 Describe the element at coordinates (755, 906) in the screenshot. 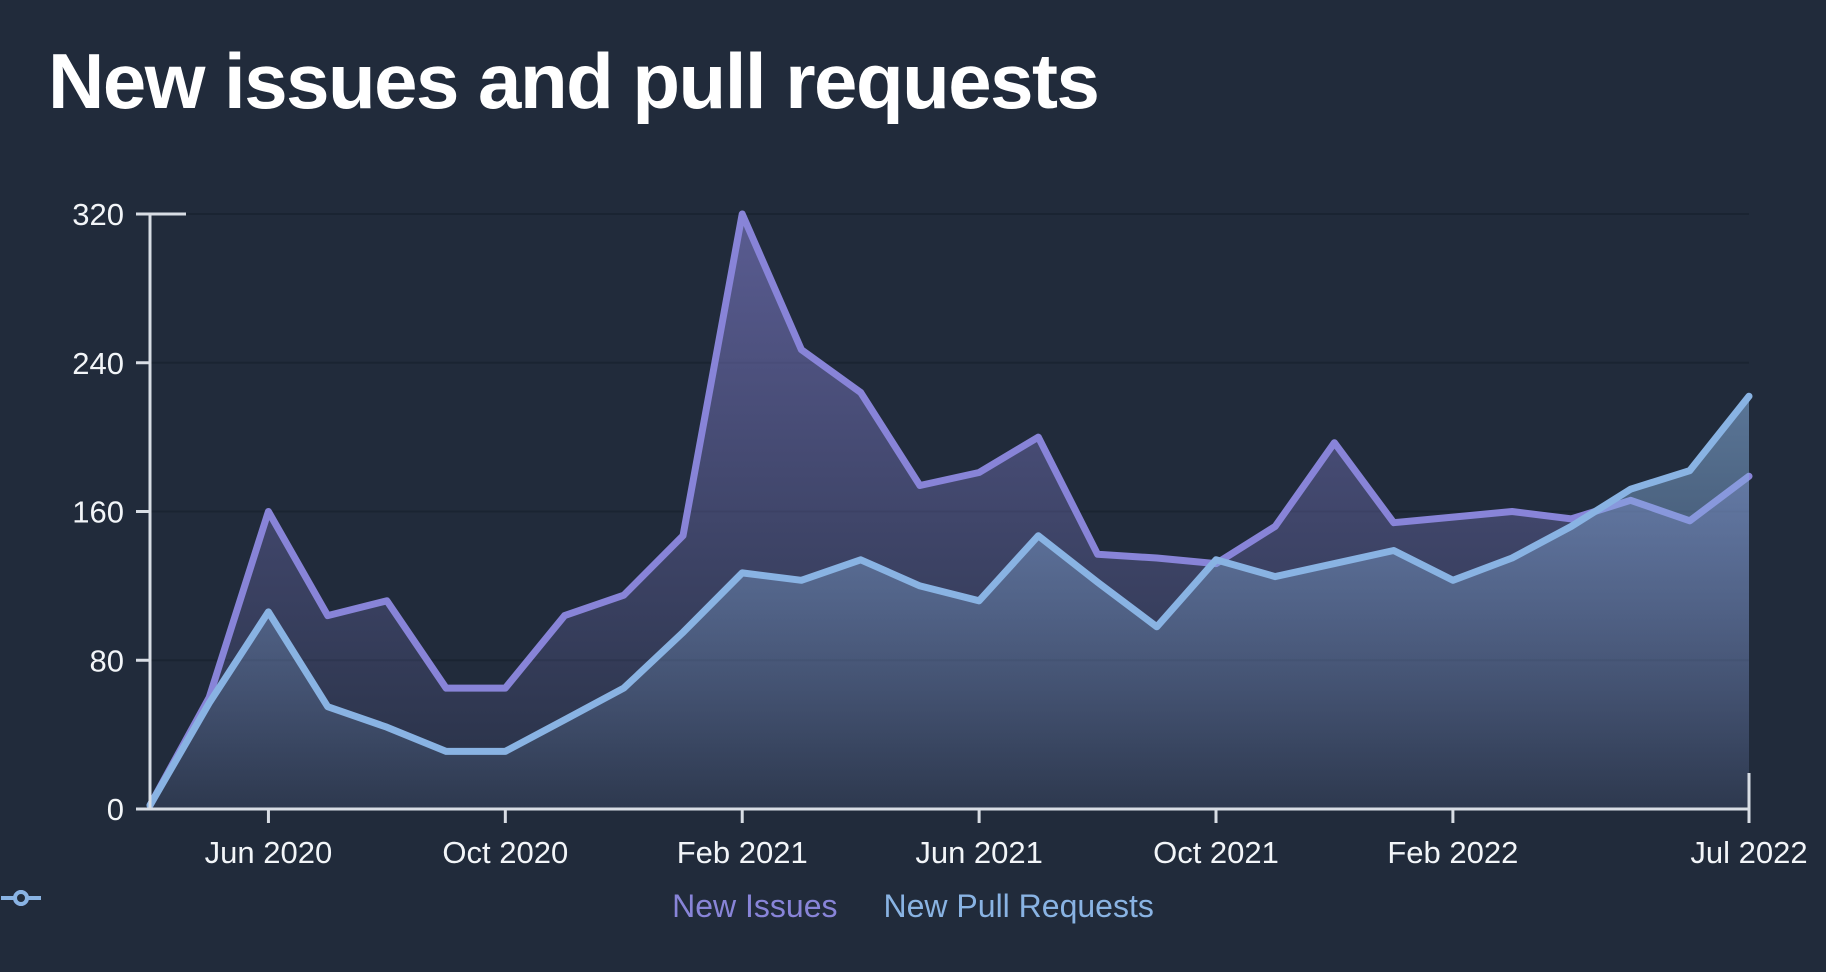

I see `legend-label: New Issues` at that location.